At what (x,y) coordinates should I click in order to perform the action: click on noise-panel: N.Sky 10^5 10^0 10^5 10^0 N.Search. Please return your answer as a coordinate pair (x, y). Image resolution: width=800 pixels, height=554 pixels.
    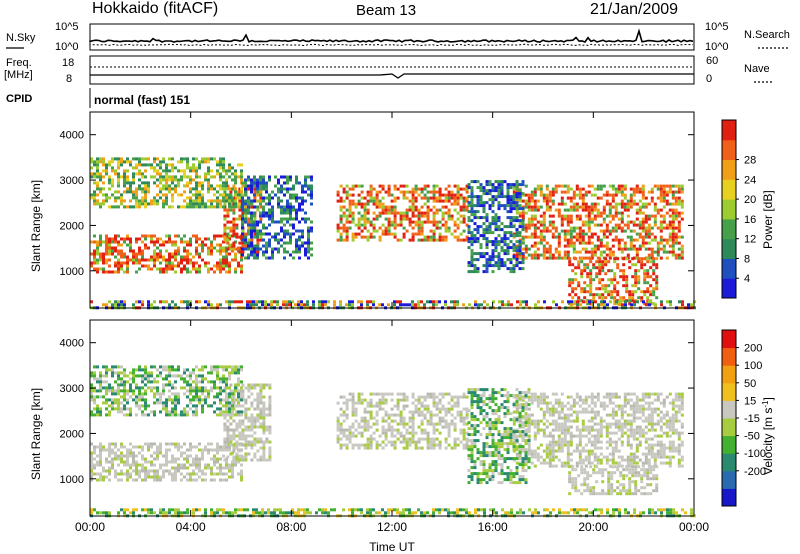
    Looking at the image, I should click on (398, 37).